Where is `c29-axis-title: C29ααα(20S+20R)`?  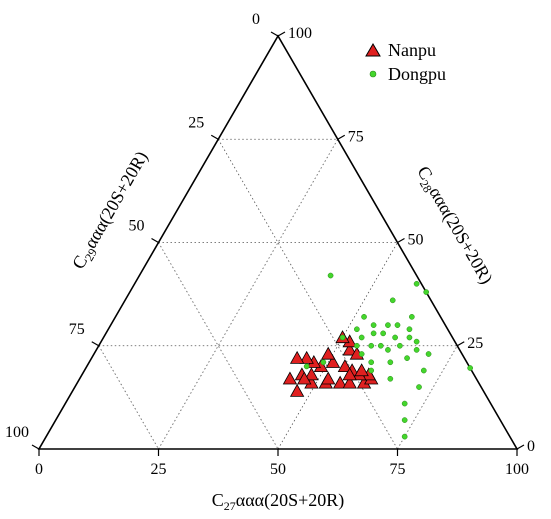
c29-axis-title: C29ααα(20S+20R) is located at coordinates (111, 211).